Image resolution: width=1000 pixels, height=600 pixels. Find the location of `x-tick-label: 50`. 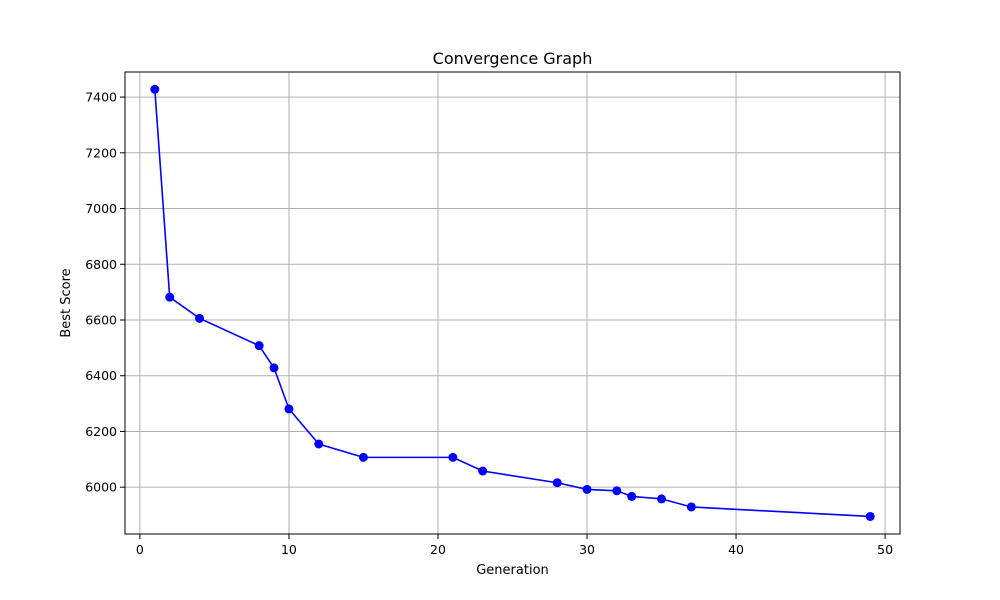

x-tick-label: 50 is located at coordinates (885, 549).